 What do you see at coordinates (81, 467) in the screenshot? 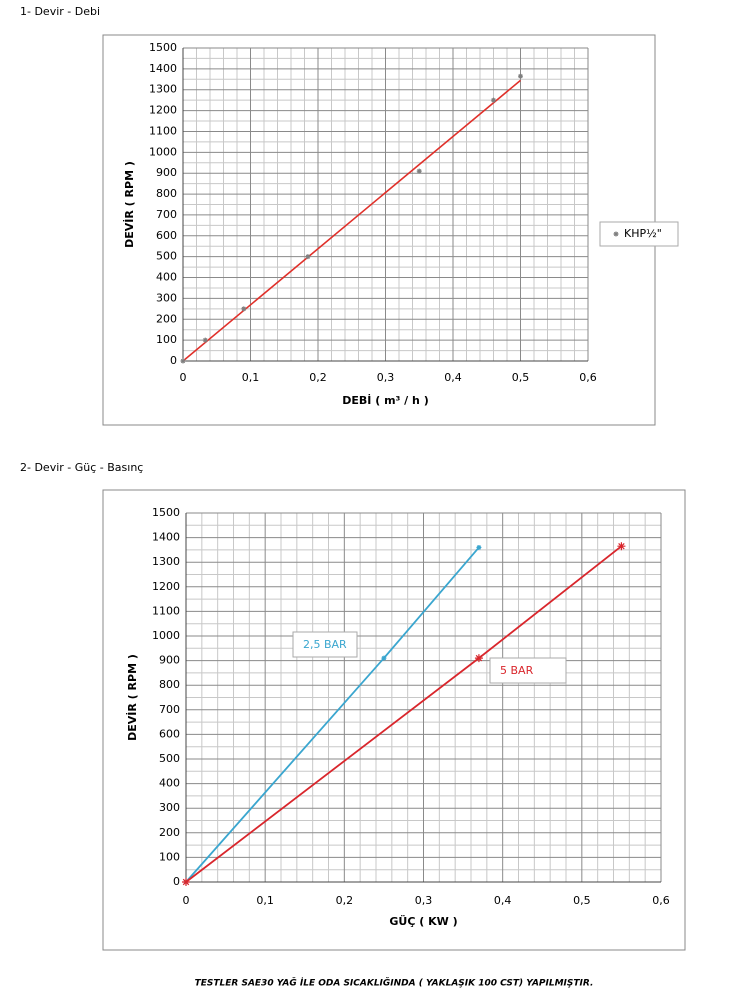
I see `heading: 2- Devir - Güç - Basınç` at bounding box center [81, 467].